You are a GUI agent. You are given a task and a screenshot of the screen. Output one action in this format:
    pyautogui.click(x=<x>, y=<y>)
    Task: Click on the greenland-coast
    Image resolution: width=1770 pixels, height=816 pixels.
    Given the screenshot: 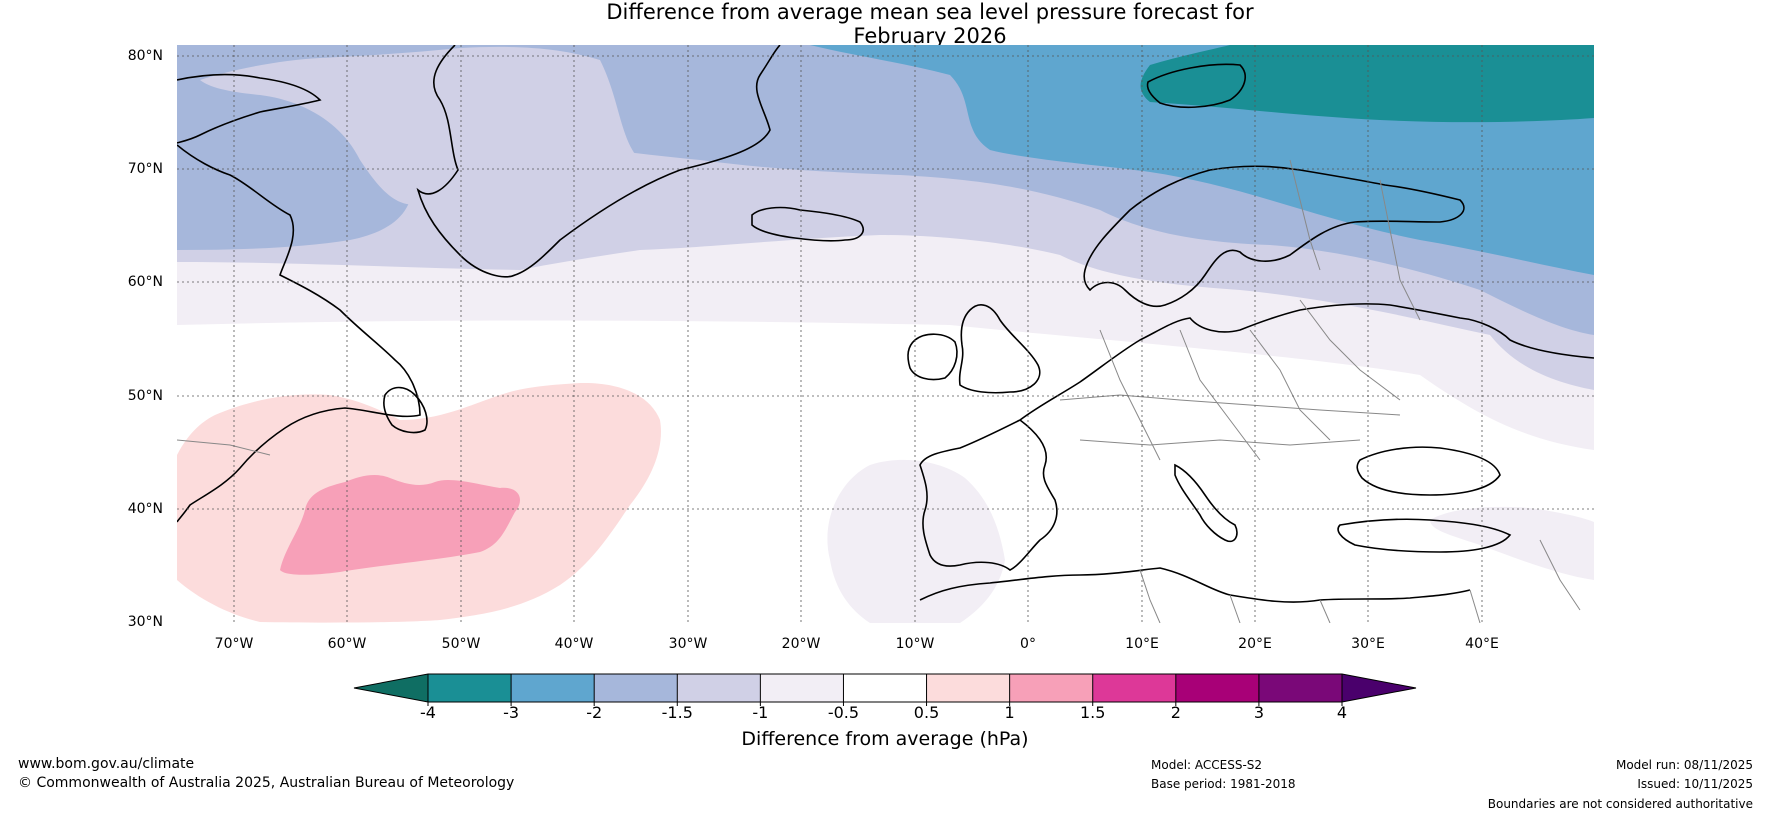 What is the action you would take?
    pyautogui.click(x=598, y=161)
    